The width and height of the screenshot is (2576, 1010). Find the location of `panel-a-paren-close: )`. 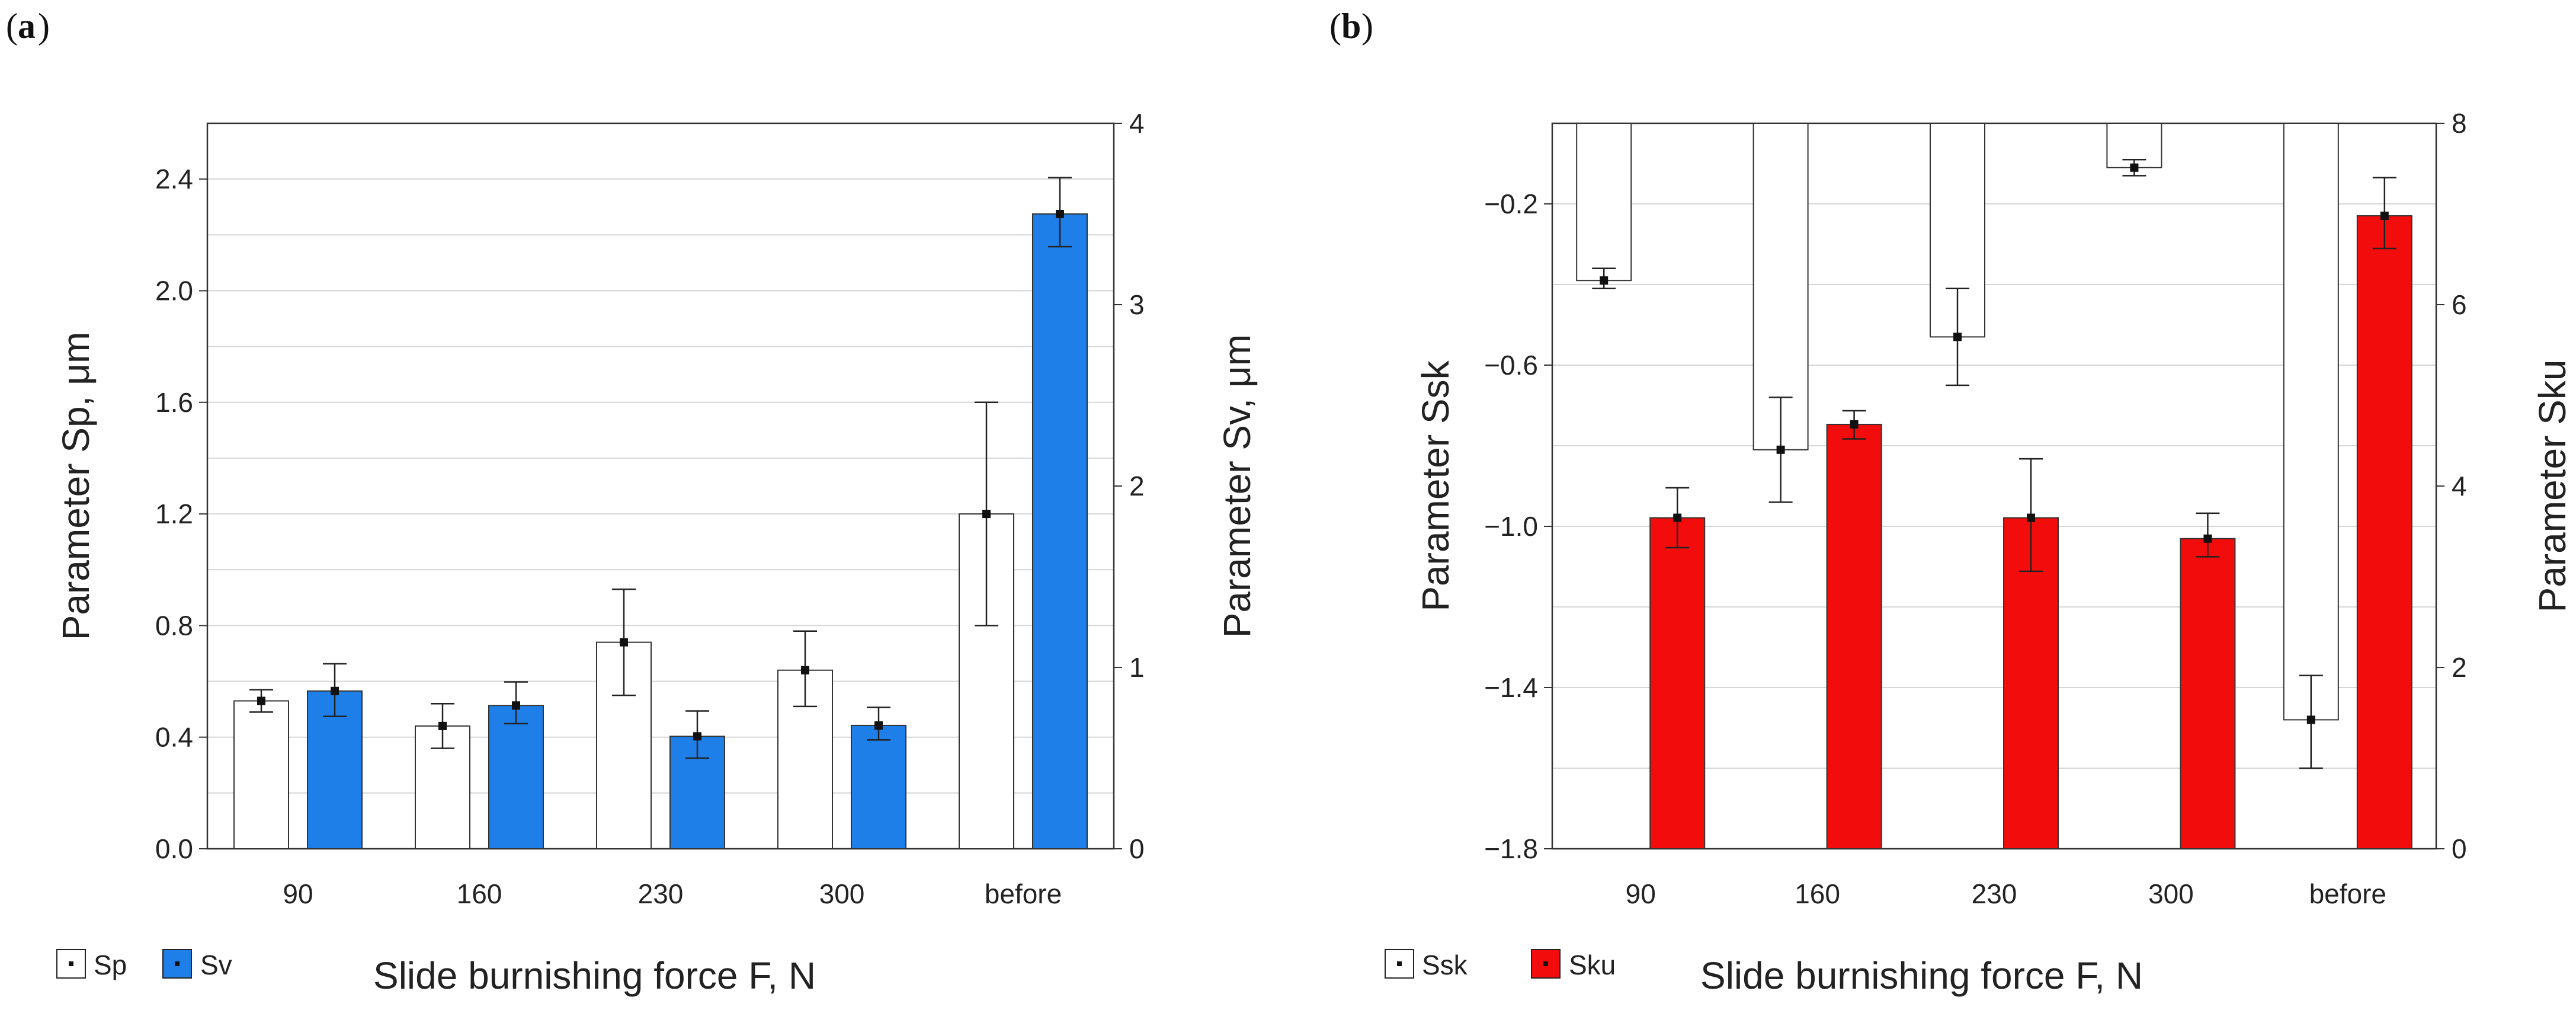

panel-a-paren-close: ) is located at coordinates (44, 26).